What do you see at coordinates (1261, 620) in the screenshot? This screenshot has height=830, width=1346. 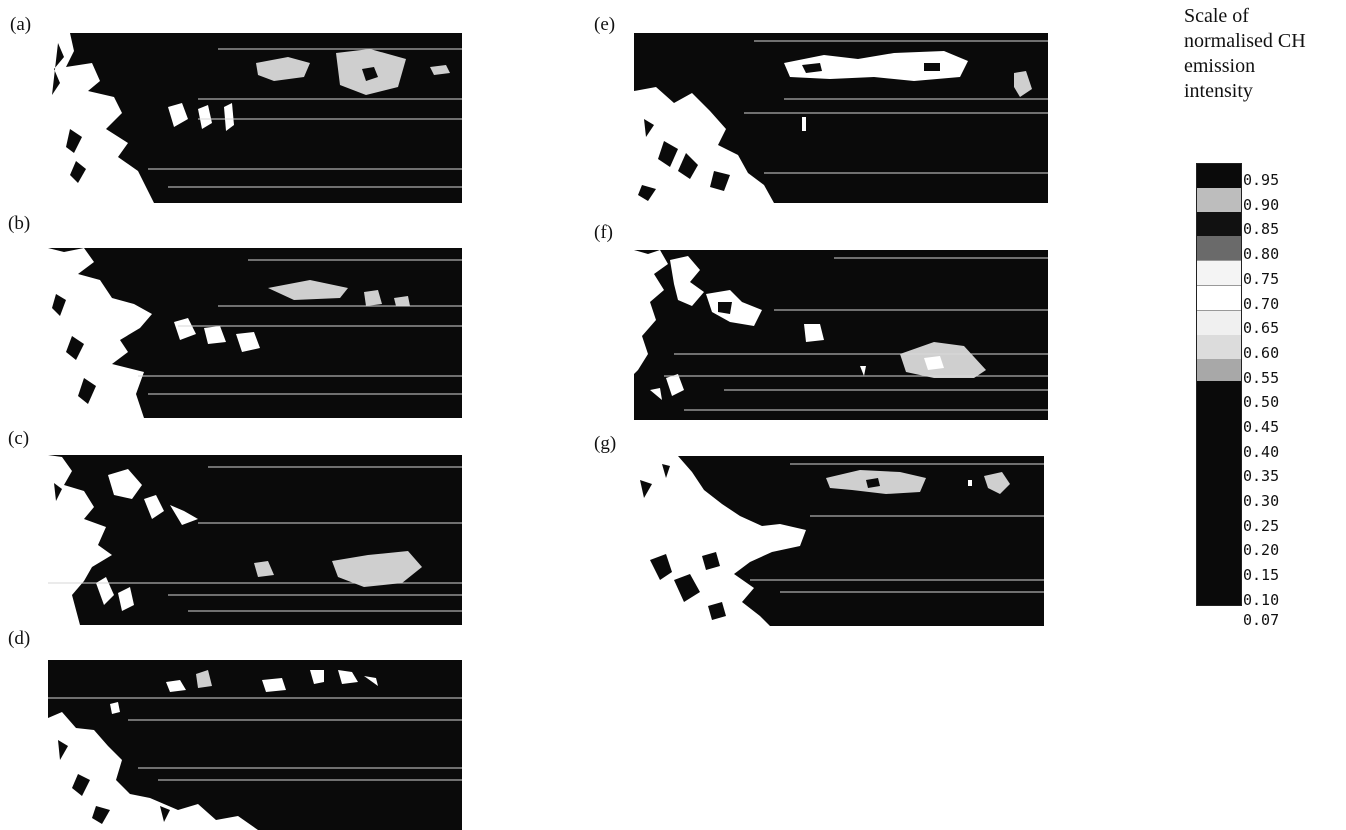 I see `scale-tick: 0.07` at bounding box center [1261, 620].